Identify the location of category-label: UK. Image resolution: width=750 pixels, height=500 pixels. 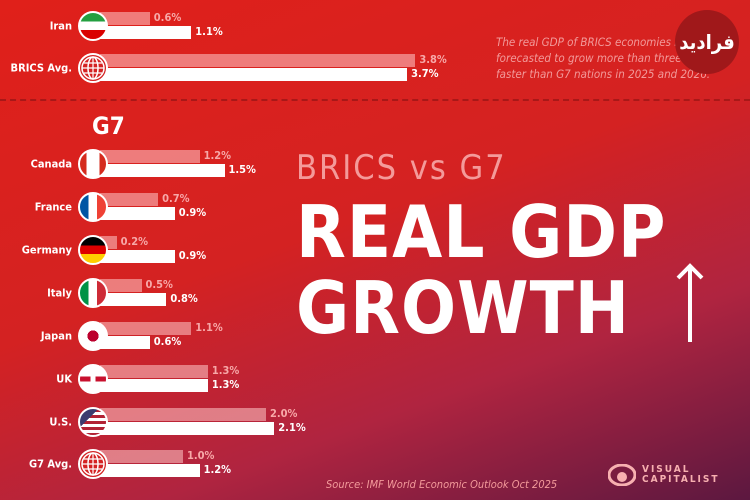
(64, 379).